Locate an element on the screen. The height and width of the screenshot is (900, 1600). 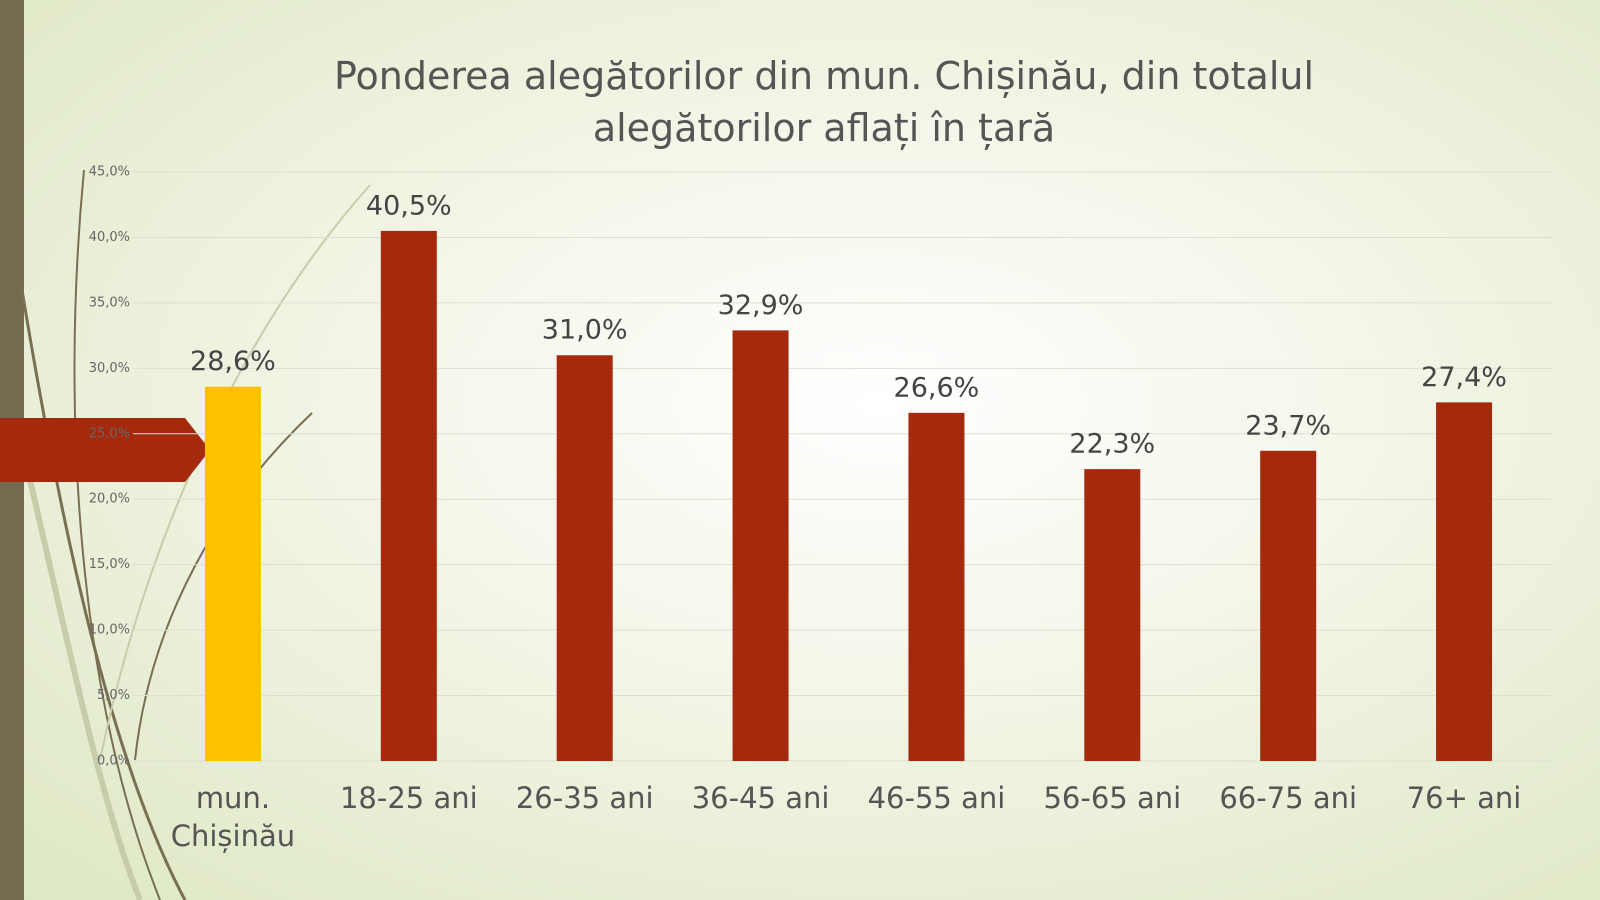
x-tick-label: 18-25 ani is located at coordinates (408, 798).